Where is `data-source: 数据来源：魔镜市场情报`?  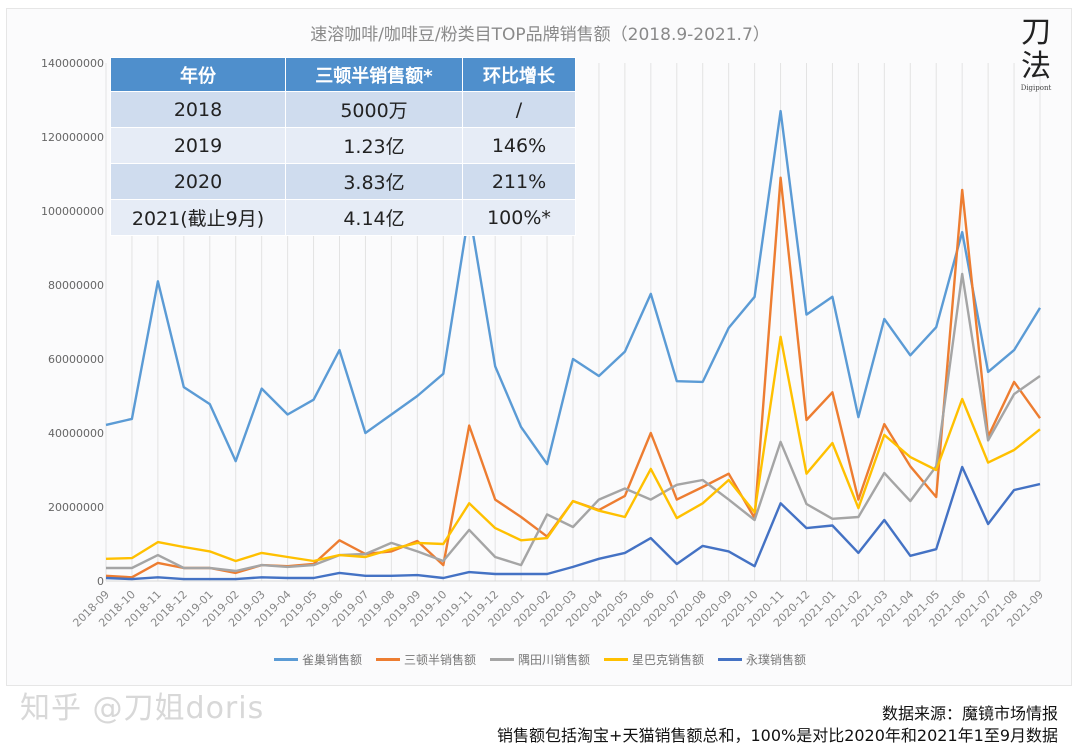
data-source: 数据来源：魔镜市场情报 is located at coordinates (969, 713).